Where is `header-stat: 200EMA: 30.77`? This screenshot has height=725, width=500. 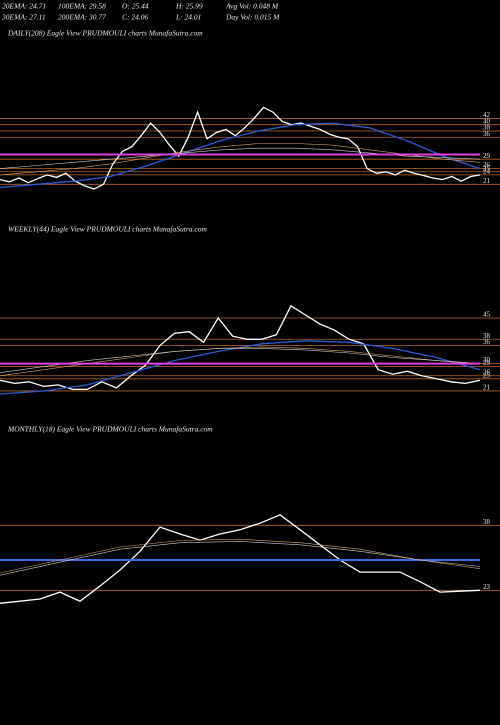
header-stat: 200EMA: 30.77 is located at coordinates (82, 17).